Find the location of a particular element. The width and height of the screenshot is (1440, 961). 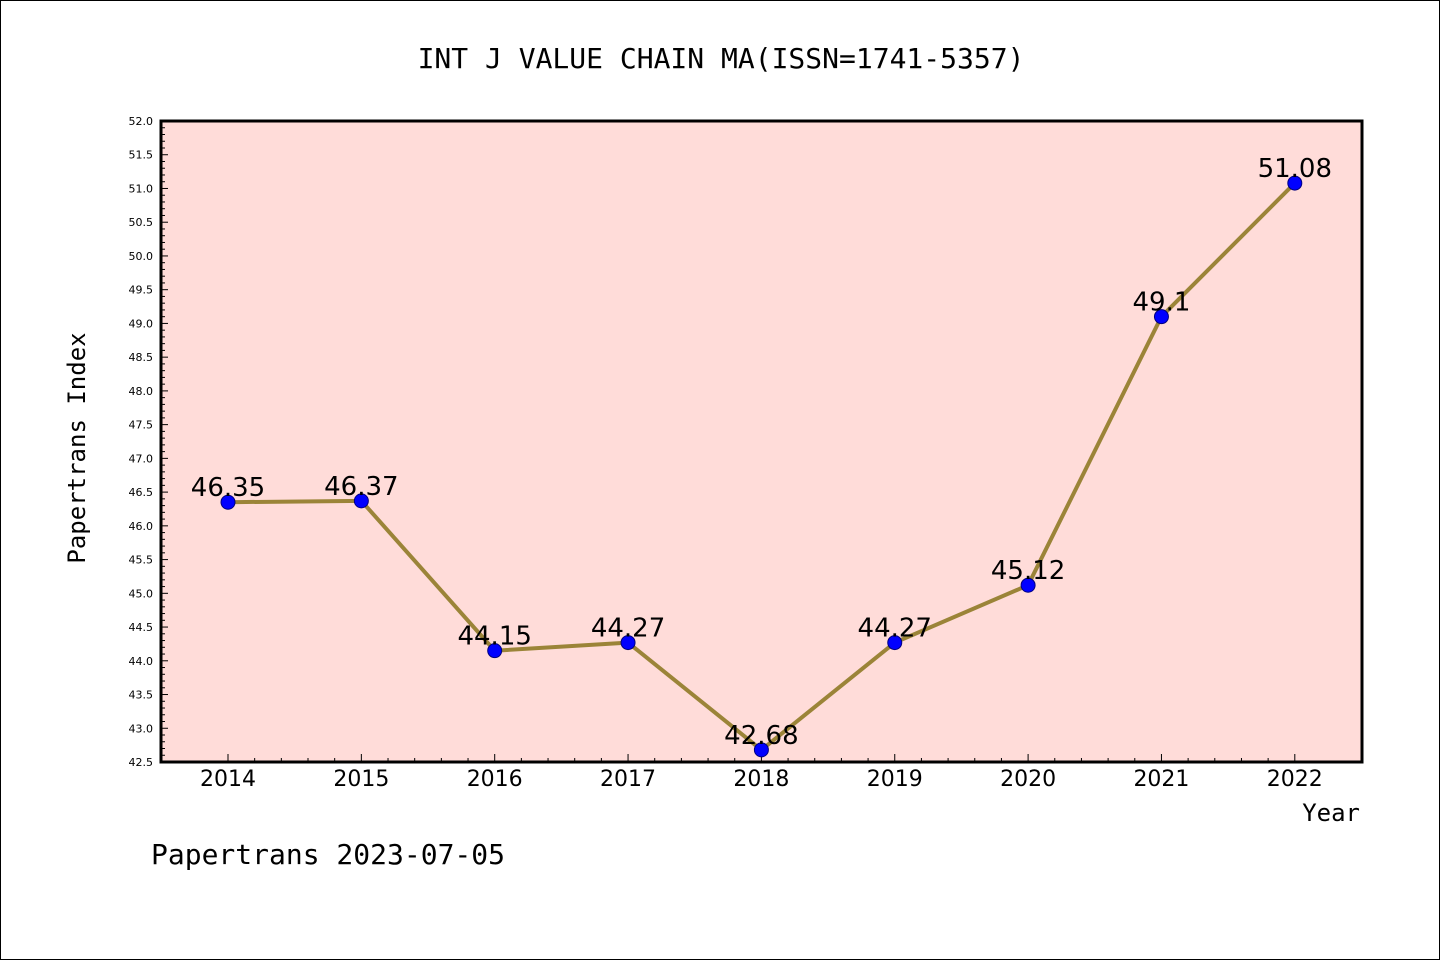

chart-title: INT J VALUE CHAIN MA(ISSN=1741-5357) is located at coordinates (721, 58).